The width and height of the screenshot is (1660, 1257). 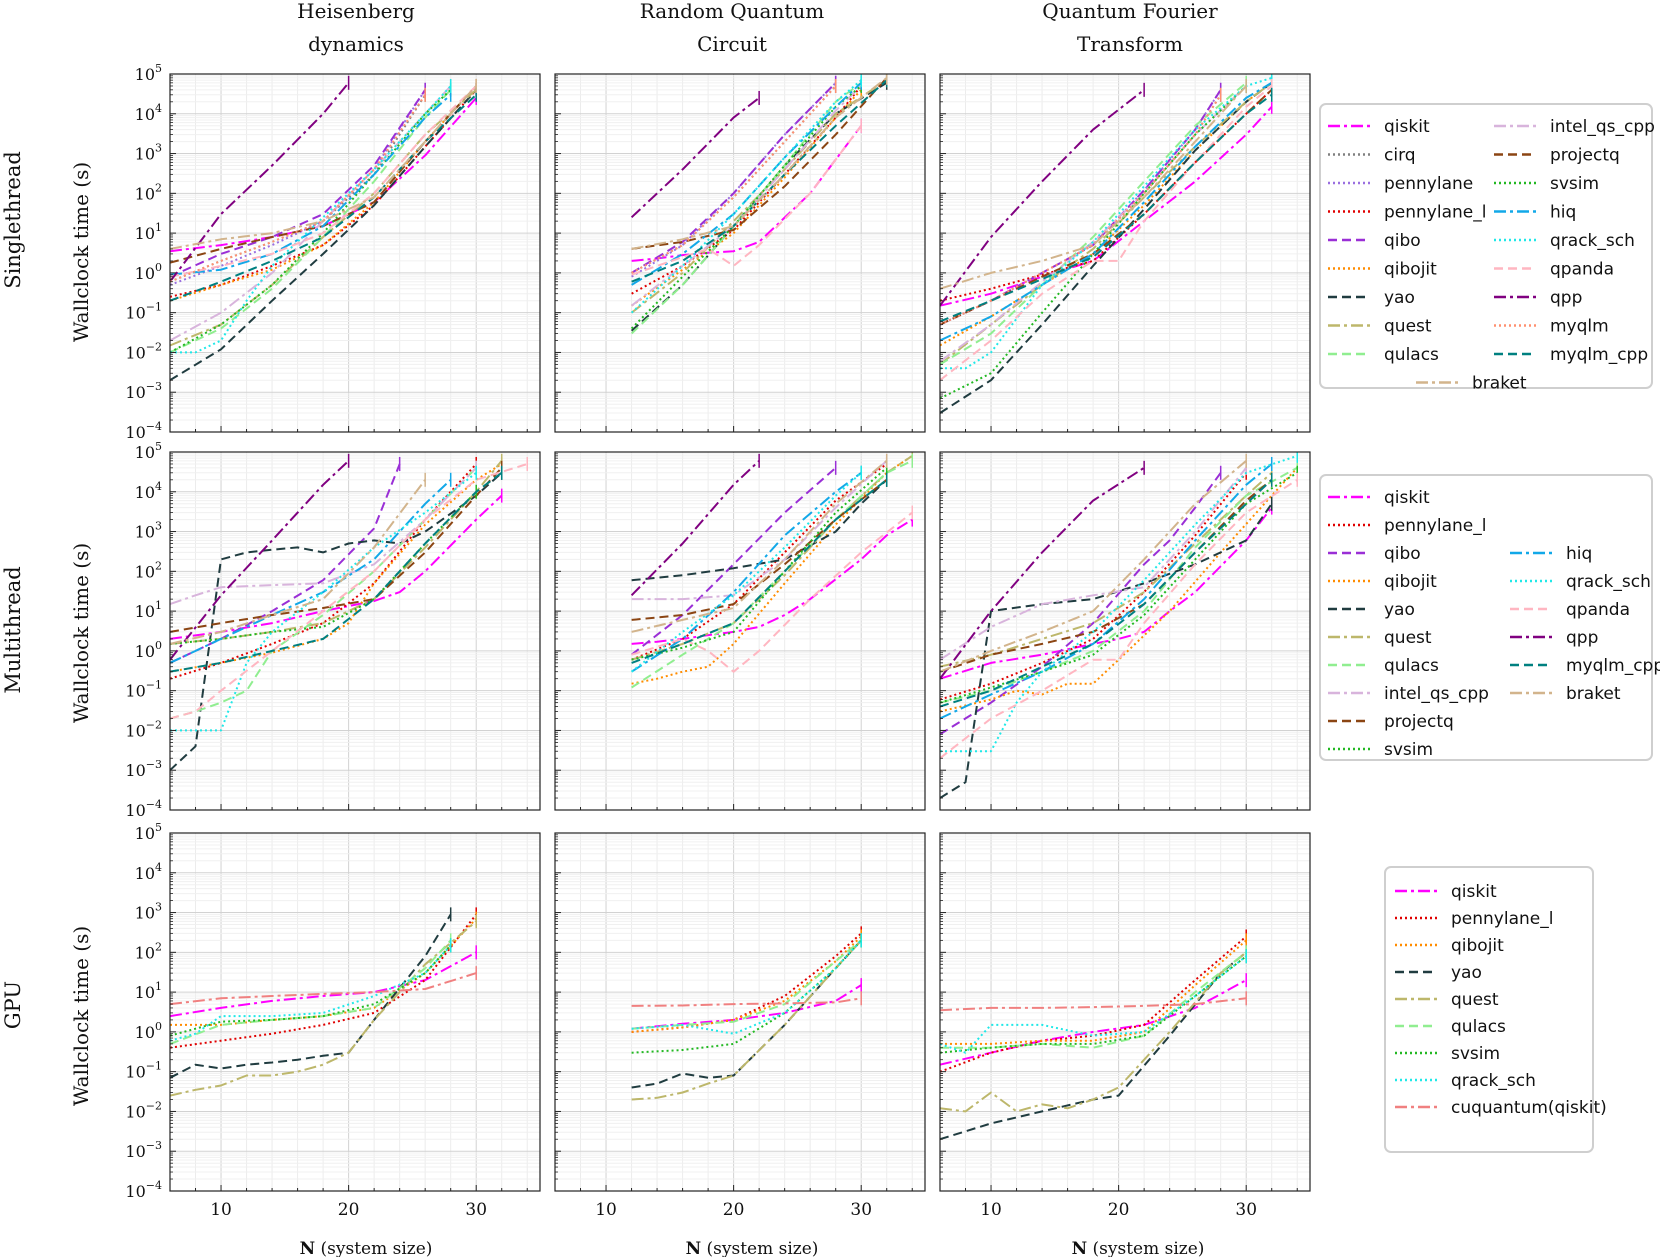 I want to click on y-tick-label: 10⁻³, so click(x=143, y=1150).